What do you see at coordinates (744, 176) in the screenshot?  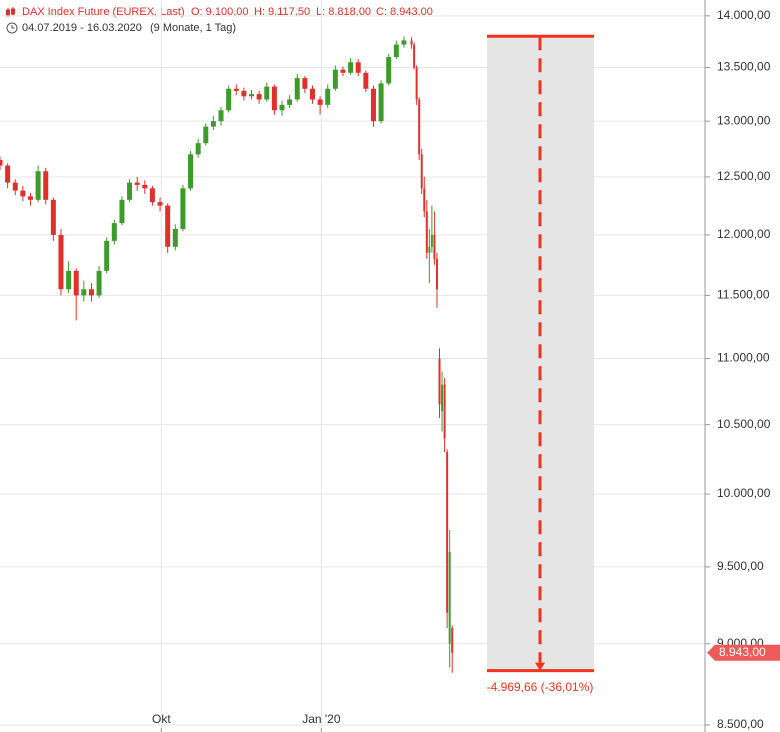 I see `y-tick-label: 12.500,00` at bounding box center [744, 176].